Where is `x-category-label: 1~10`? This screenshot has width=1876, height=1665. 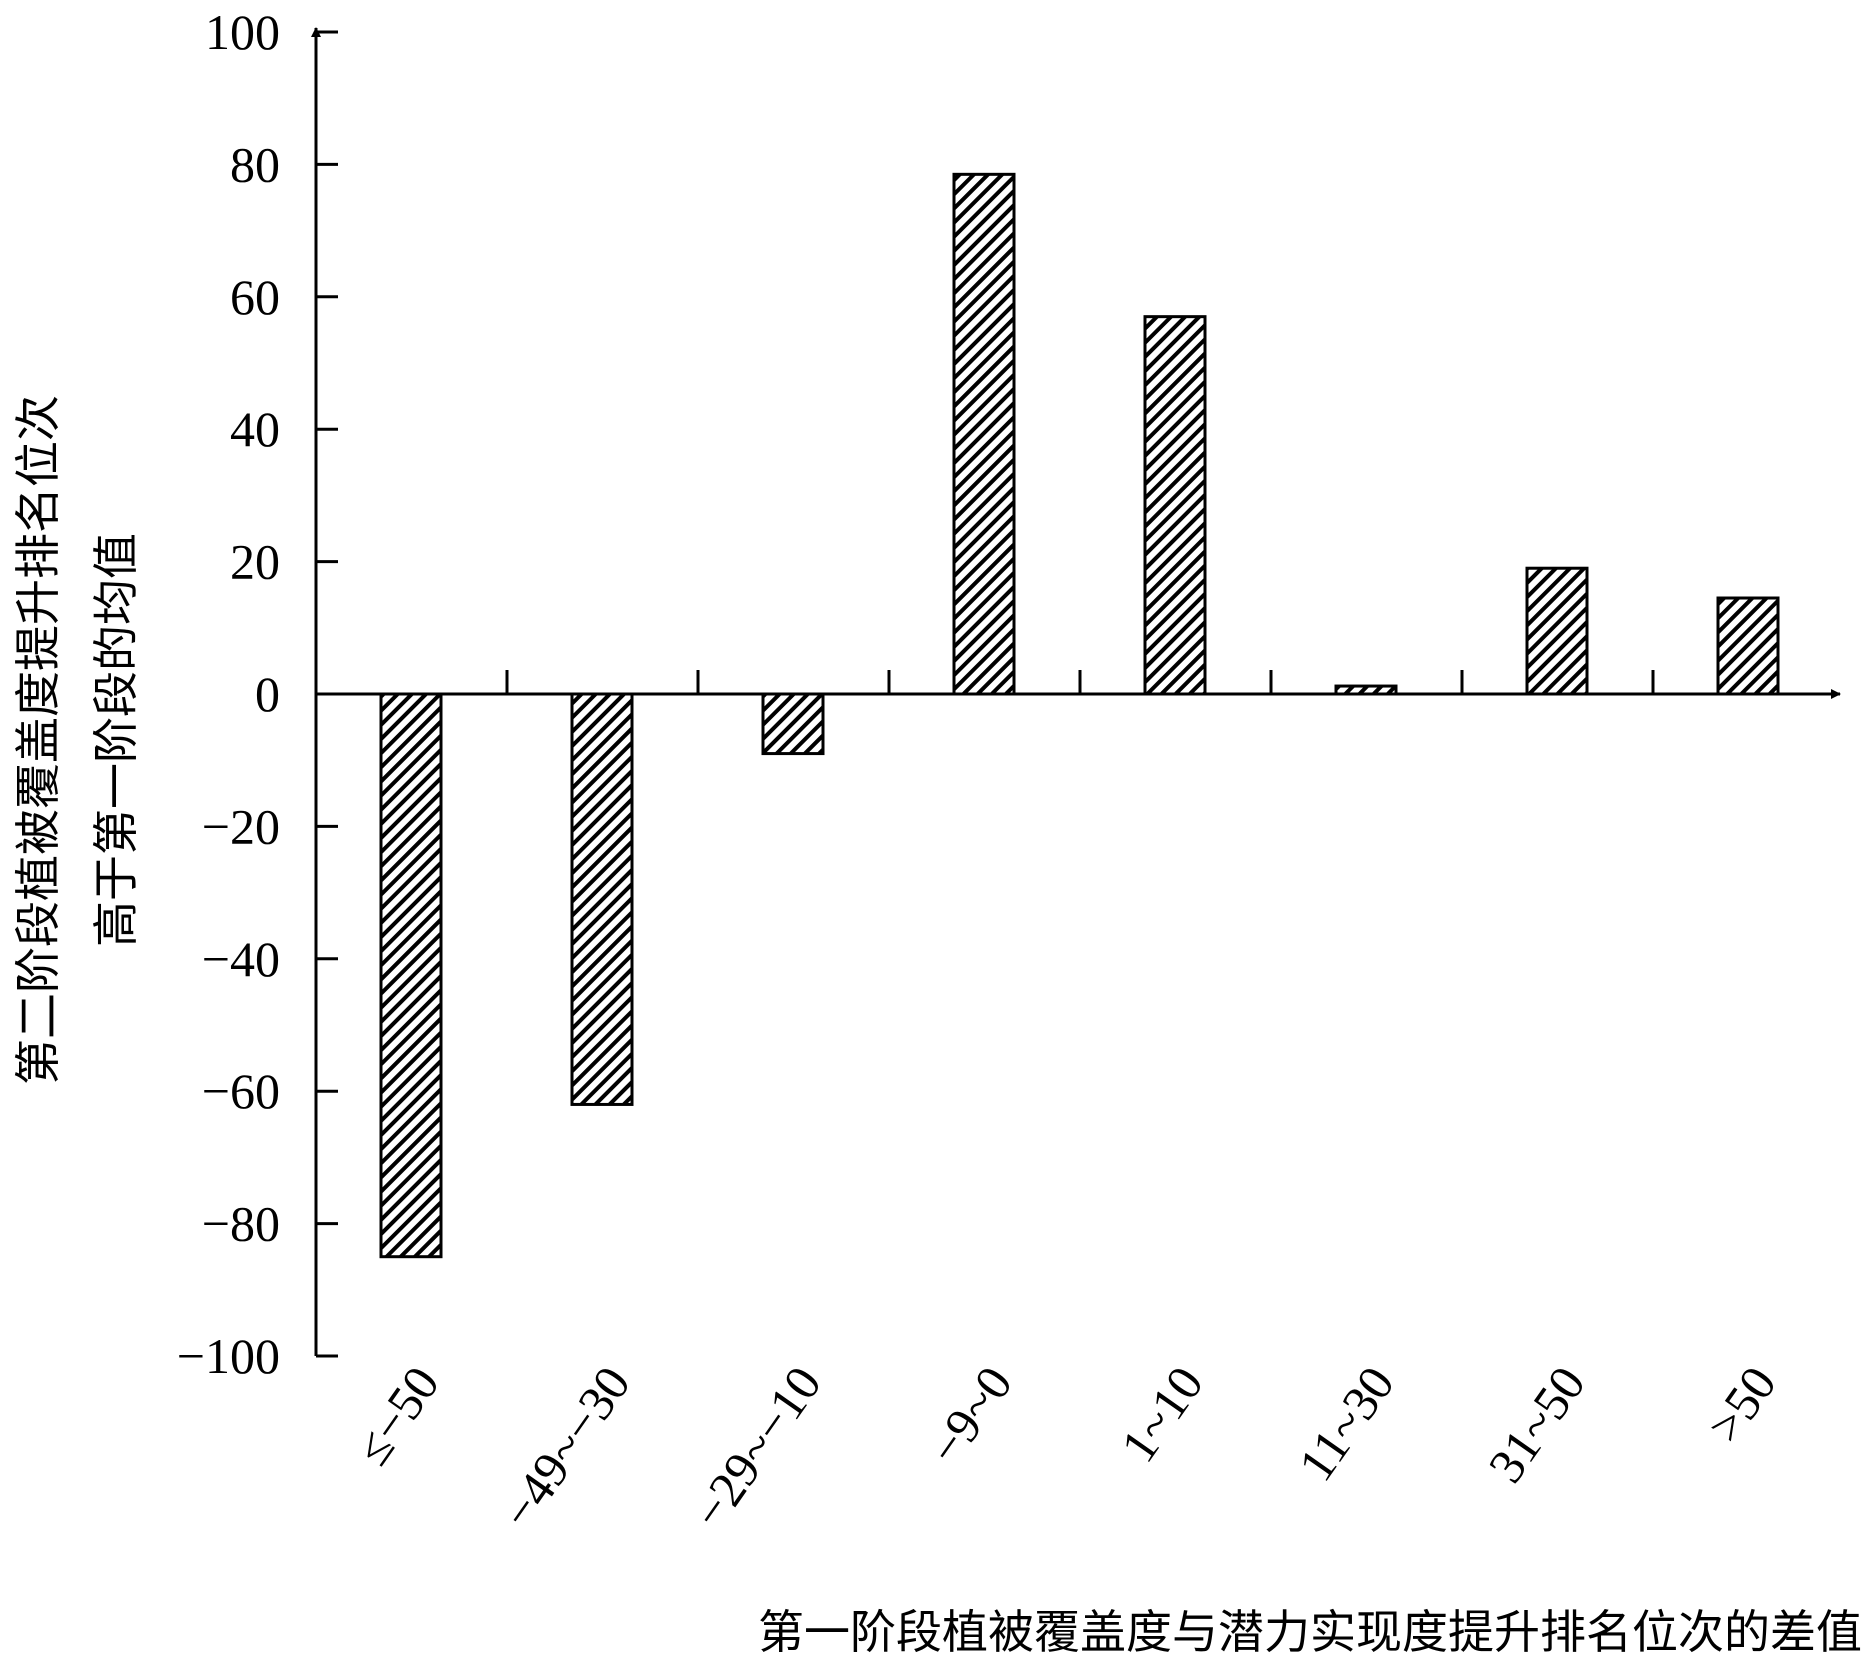 x-category-label: 1~10 is located at coordinates (1162, 1414).